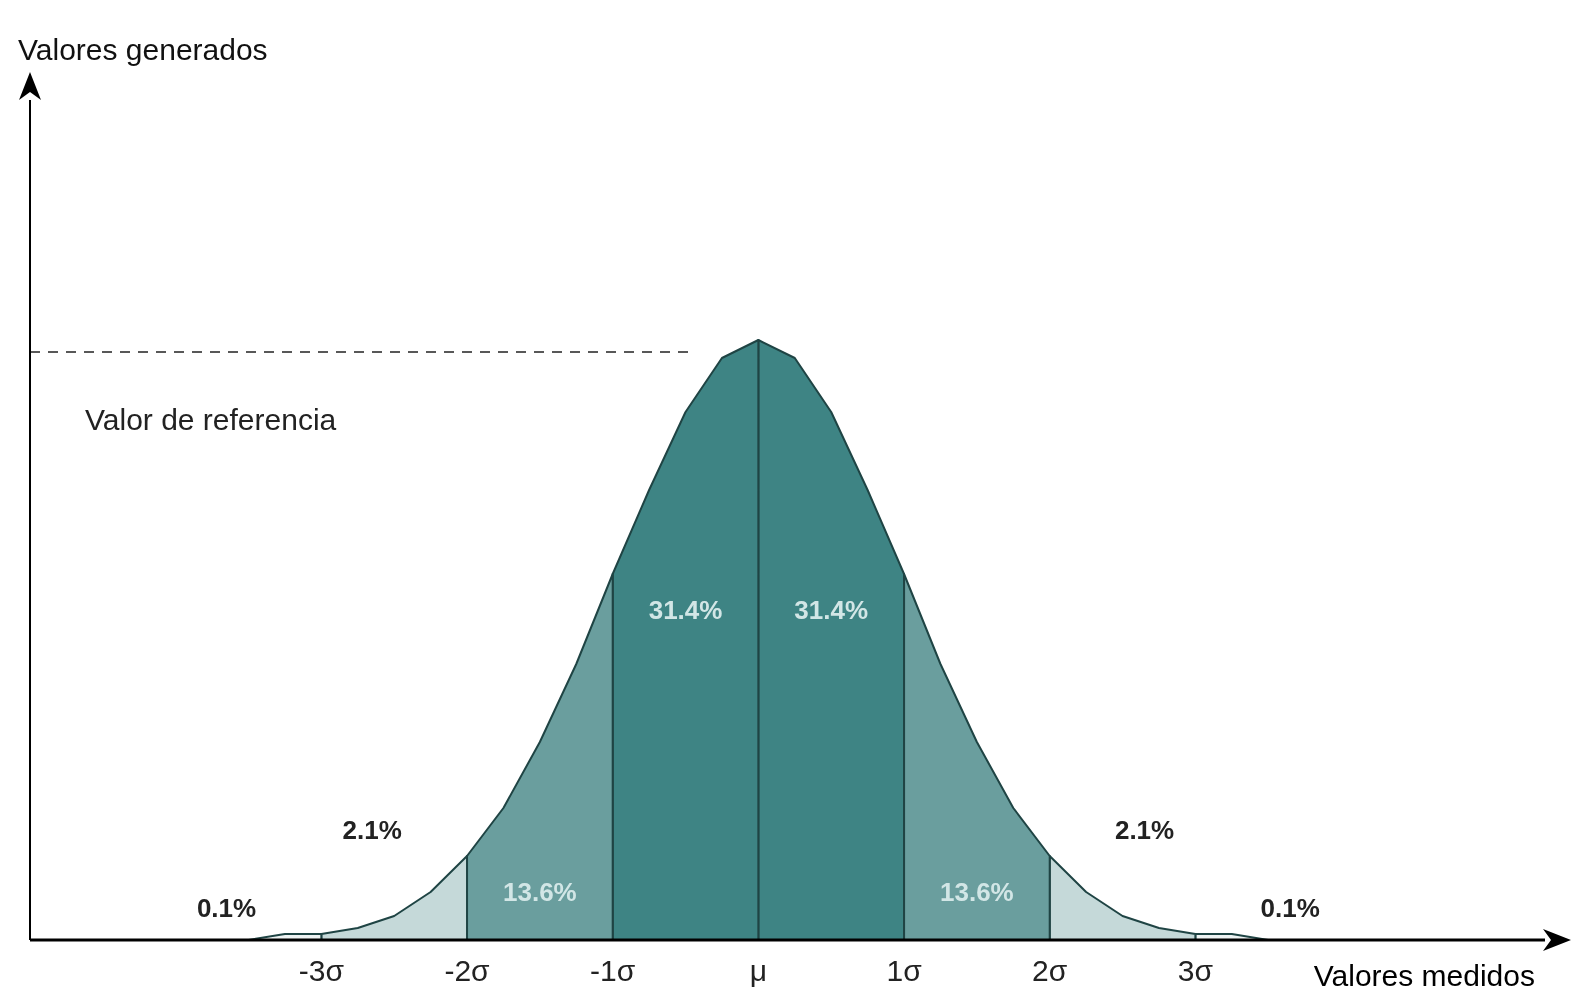 This screenshot has height=994, width=1579. I want to click on x-tick-label: 1σ, so click(904, 971).